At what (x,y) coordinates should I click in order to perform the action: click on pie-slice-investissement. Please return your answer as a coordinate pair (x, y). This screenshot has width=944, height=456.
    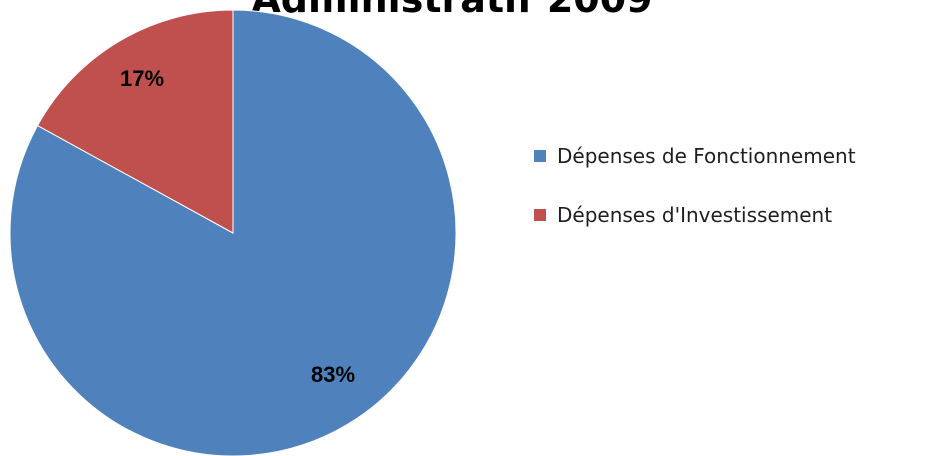
    Looking at the image, I should click on (135, 121).